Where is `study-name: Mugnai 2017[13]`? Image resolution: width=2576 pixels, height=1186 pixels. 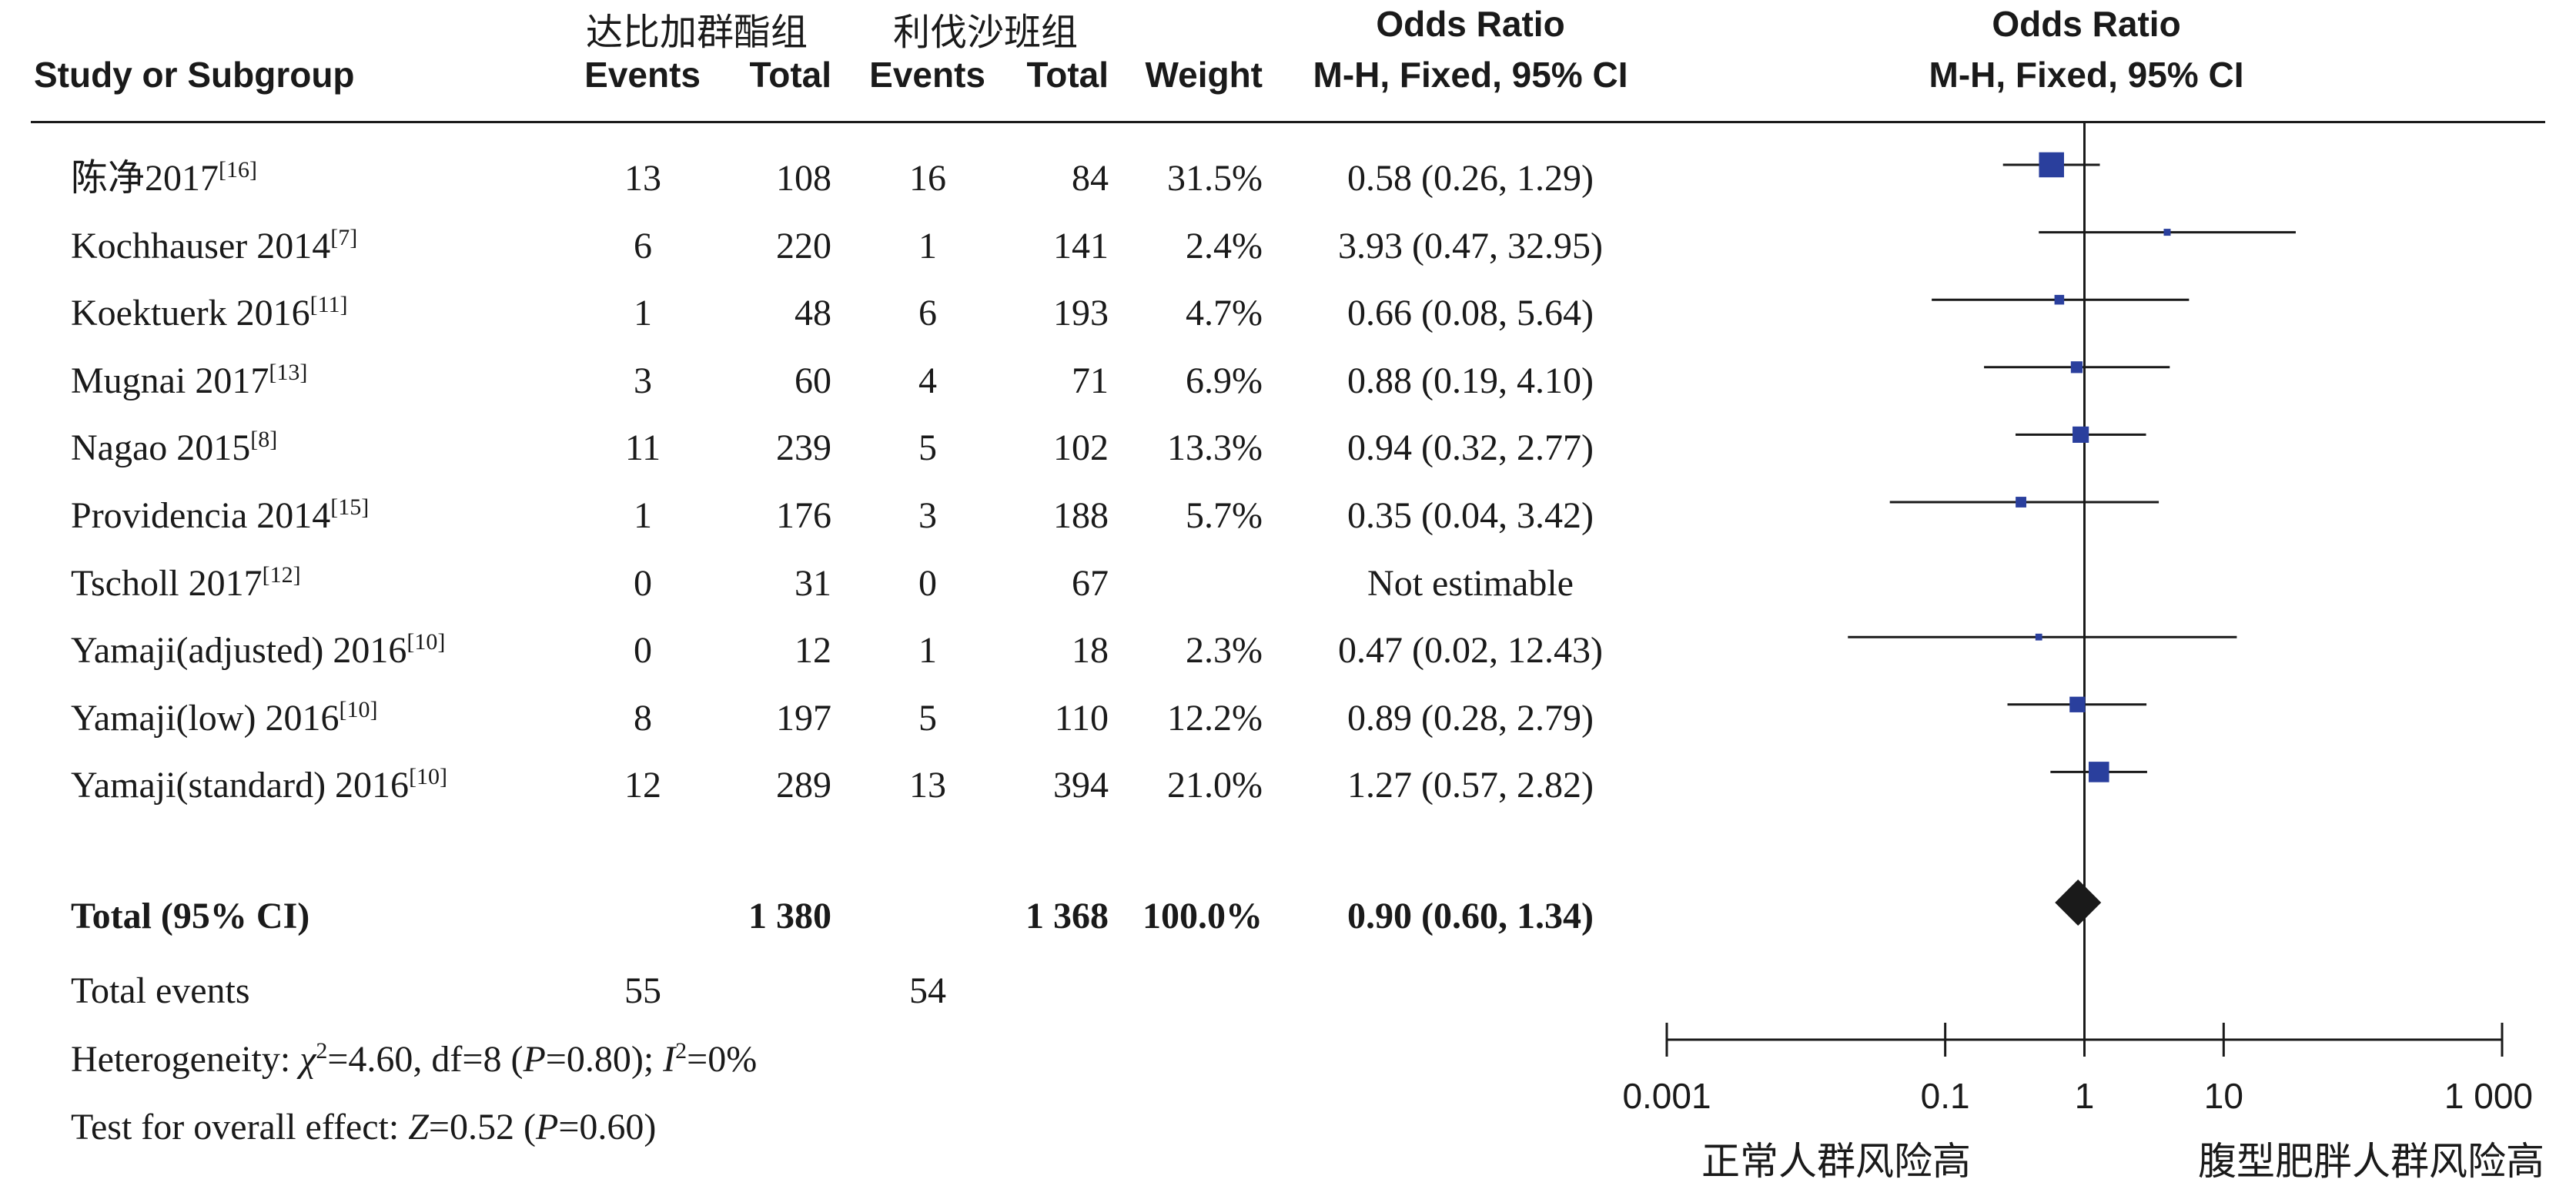
study-name: Mugnai 2017[13] is located at coordinates (190, 379).